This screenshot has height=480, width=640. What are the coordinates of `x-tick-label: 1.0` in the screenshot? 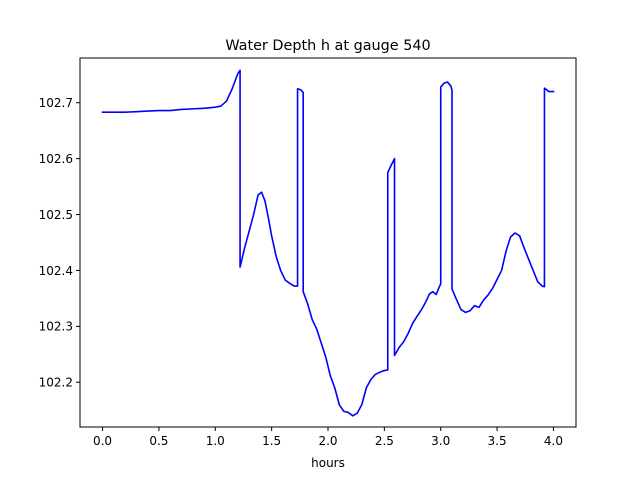 It's located at (215, 441).